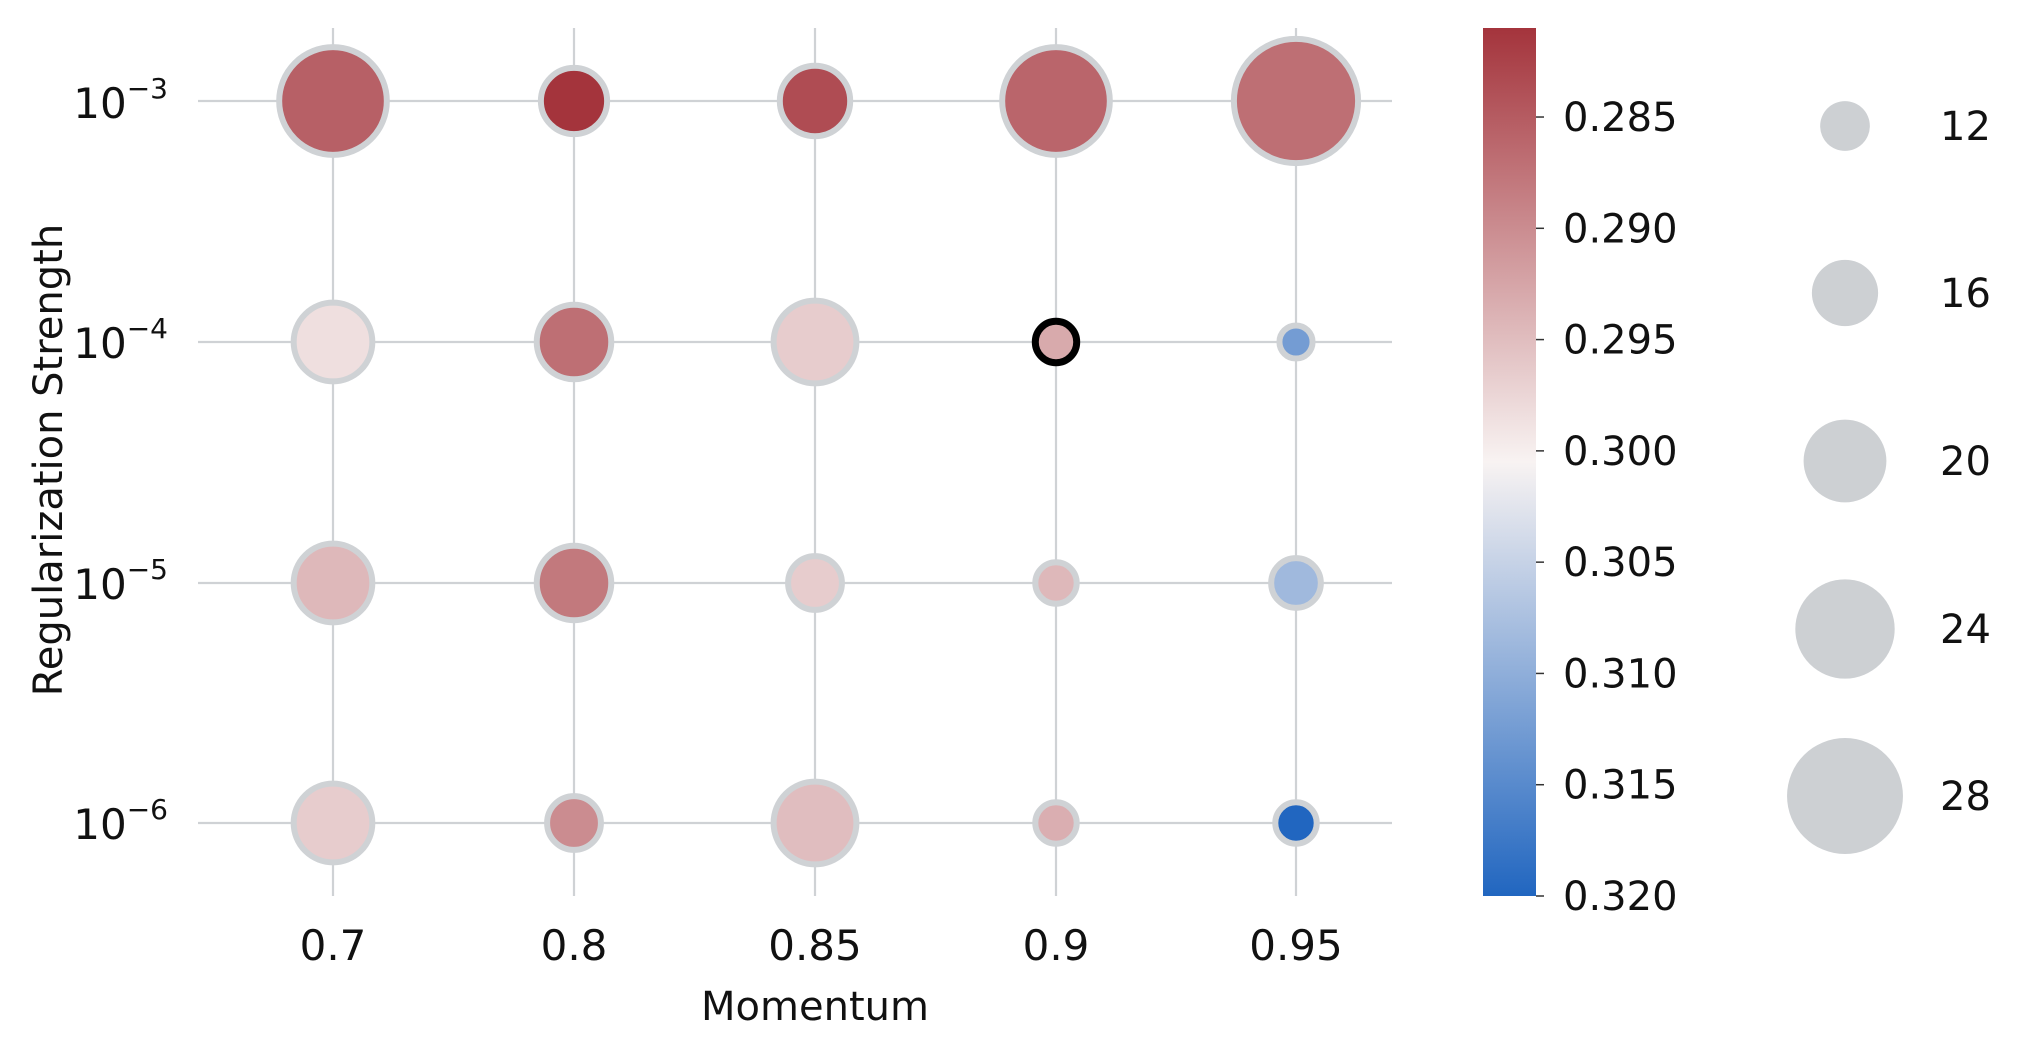  What do you see at coordinates (815, 945) in the screenshot?
I see `x-tick-label: 0.85` at bounding box center [815, 945].